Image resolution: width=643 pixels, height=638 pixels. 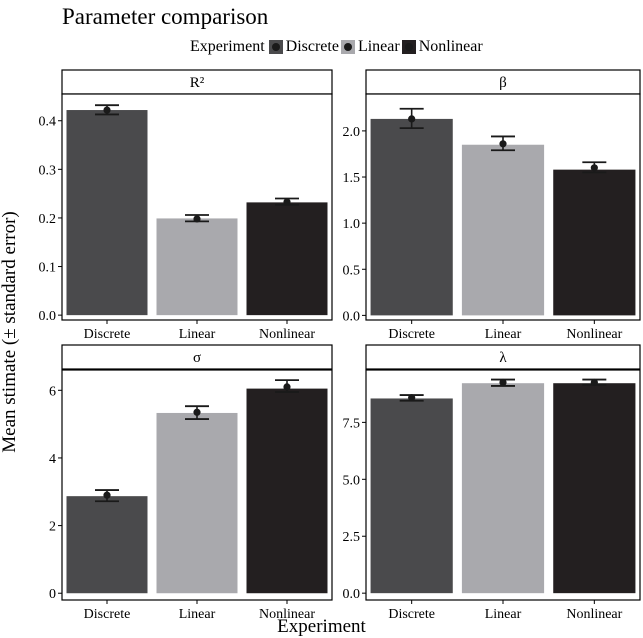 What do you see at coordinates (347, 47) in the screenshot?
I see `legend-swatch-linear` at bounding box center [347, 47].